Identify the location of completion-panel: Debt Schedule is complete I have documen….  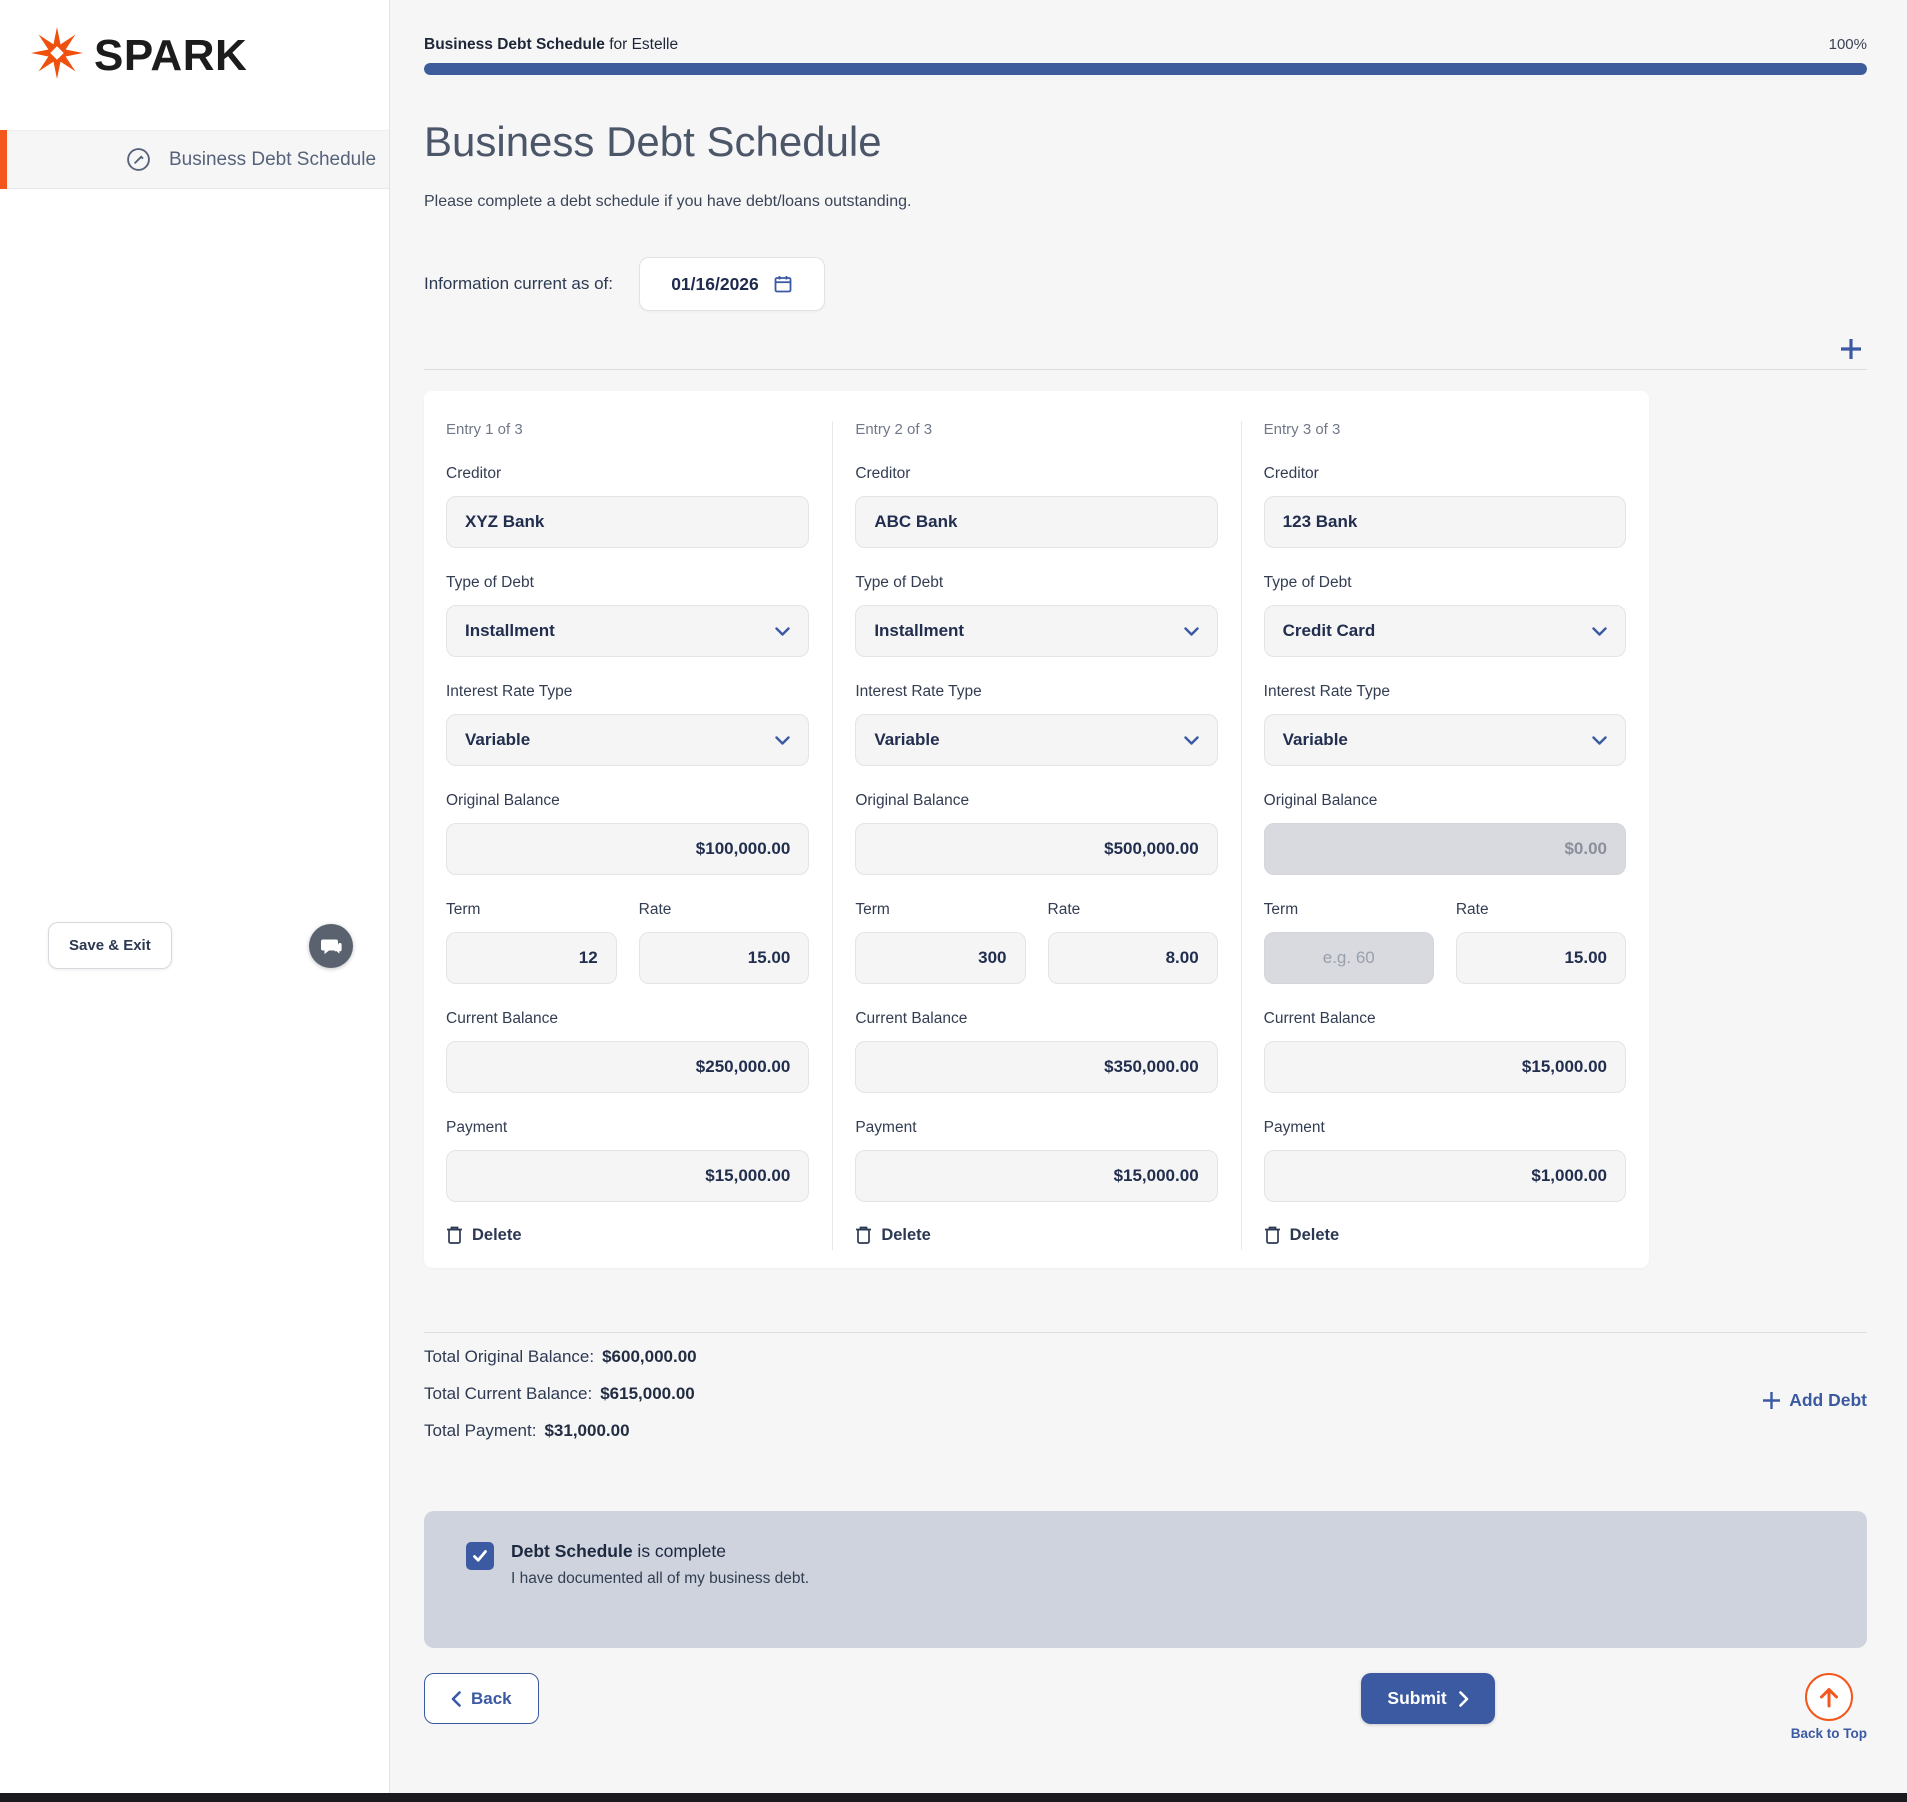
(1145, 1579).